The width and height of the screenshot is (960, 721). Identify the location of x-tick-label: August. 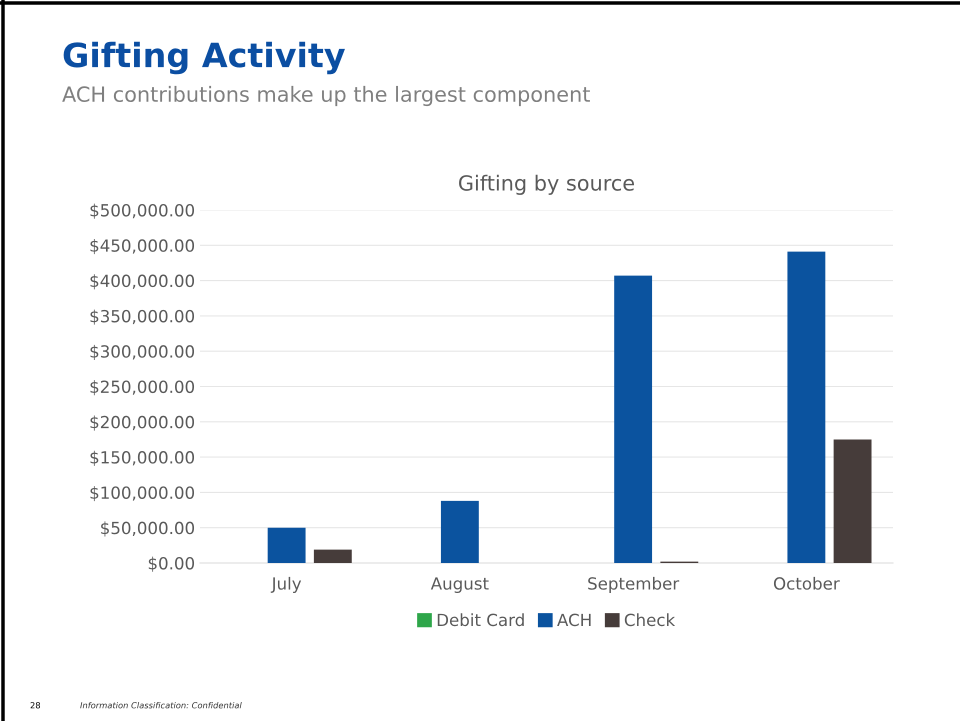
(459, 585).